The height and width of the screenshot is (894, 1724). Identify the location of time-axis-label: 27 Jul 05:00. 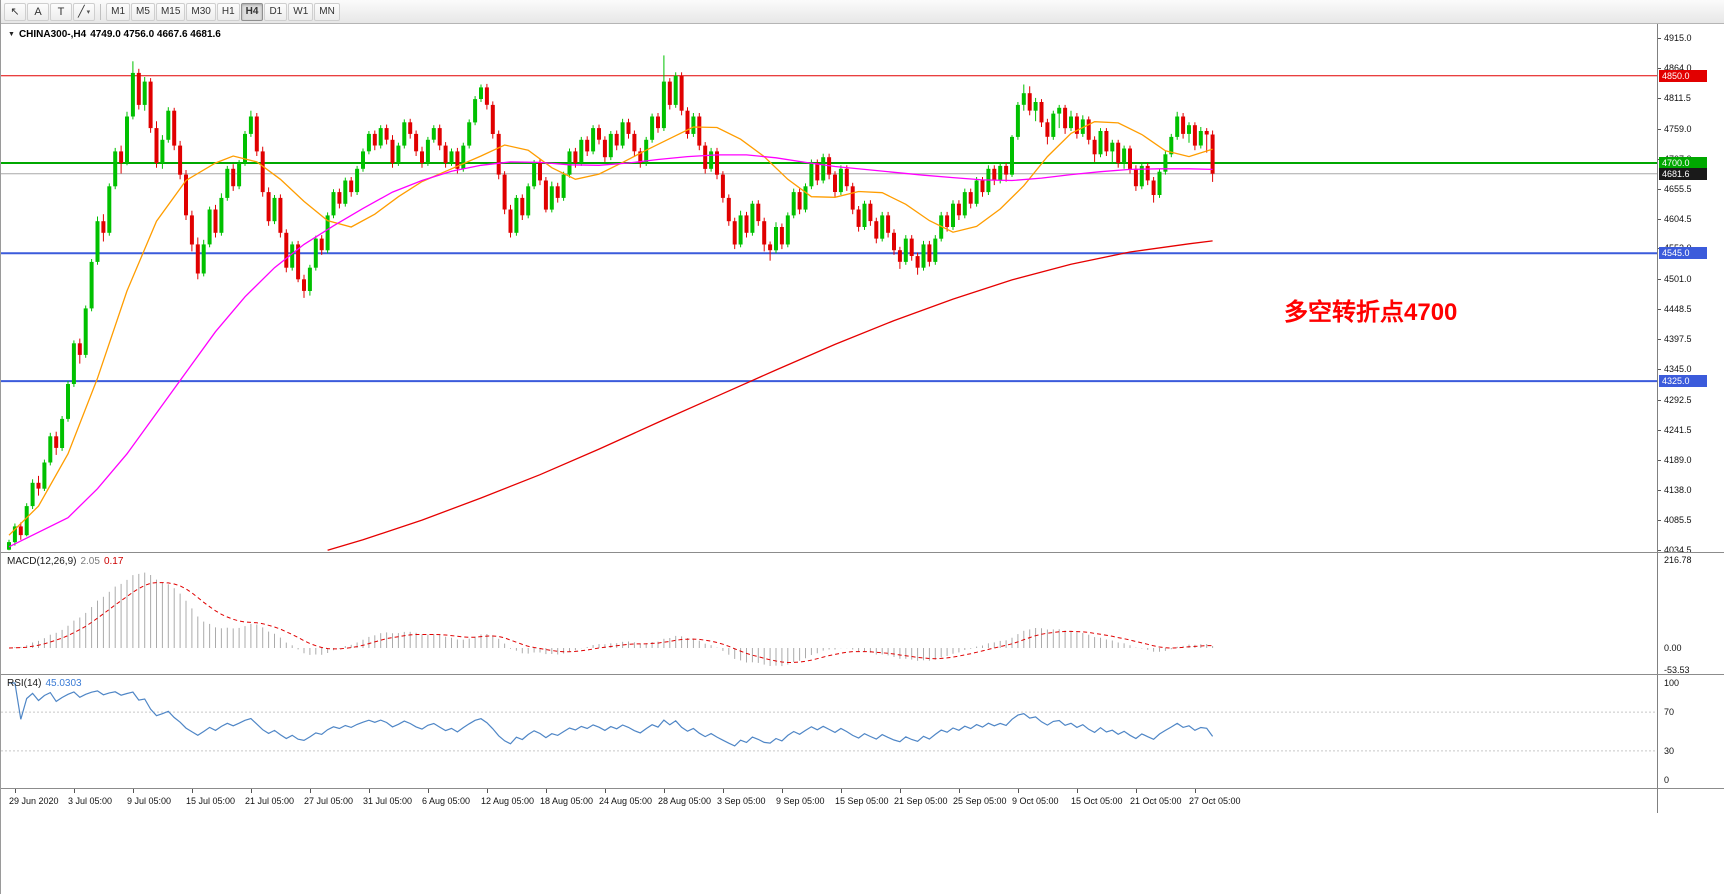
(329, 801).